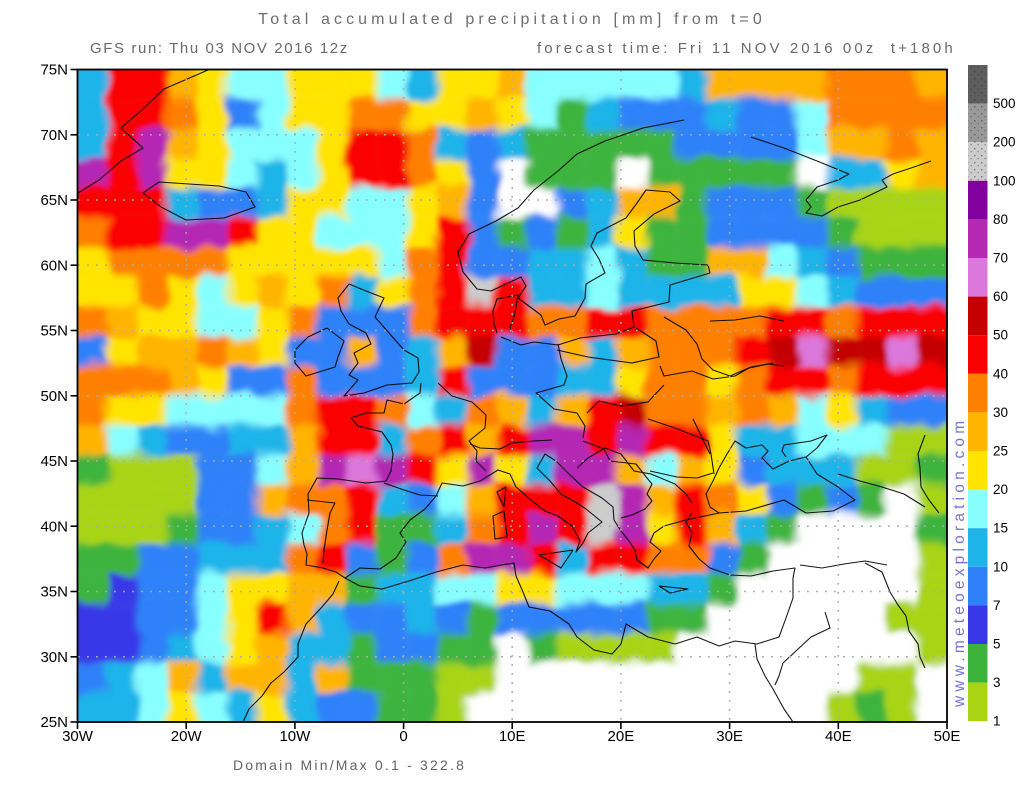  Describe the element at coordinates (512, 736) in the screenshot. I see `svg-text: 10E` at that location.